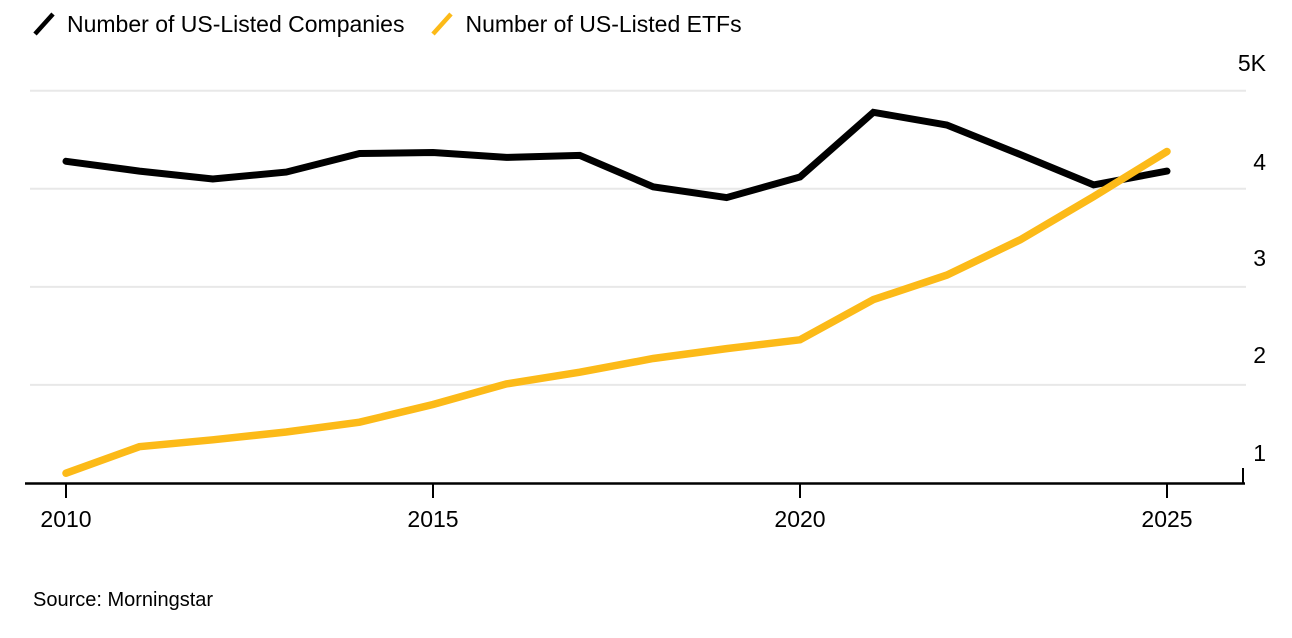  What do you see at coordinates (603, 24) in the screenshot?
I see `legend-label-etfs: Number of US-Listed ETFs` at bounding box center [603, 24].